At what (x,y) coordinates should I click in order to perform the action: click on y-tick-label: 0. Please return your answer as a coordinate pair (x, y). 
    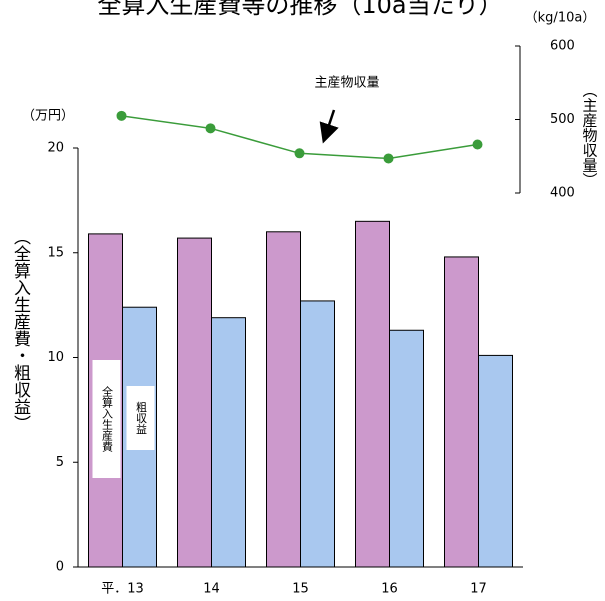
    Looking at the image, I should click on (60, 567).